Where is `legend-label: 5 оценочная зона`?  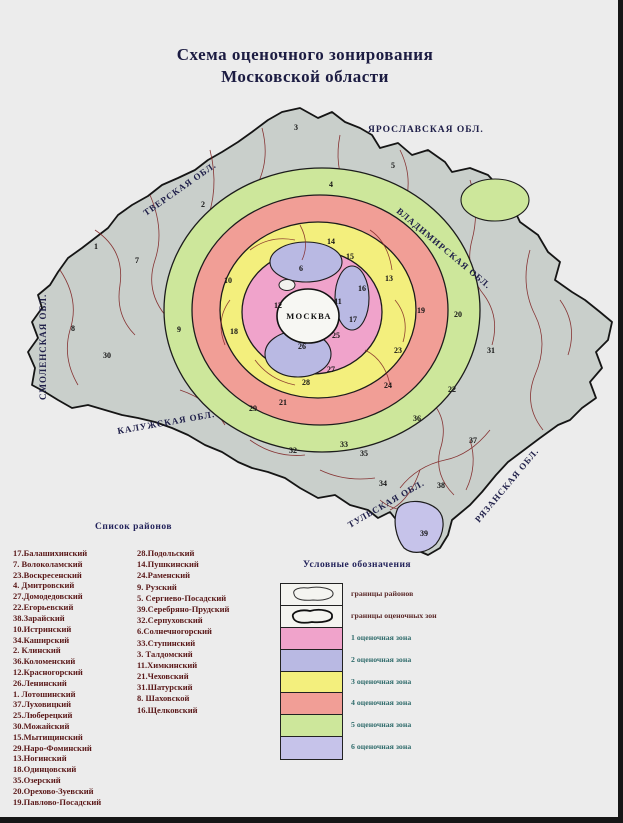
legend-label: 5 оценочная зона is located at coordinates (381, 725).